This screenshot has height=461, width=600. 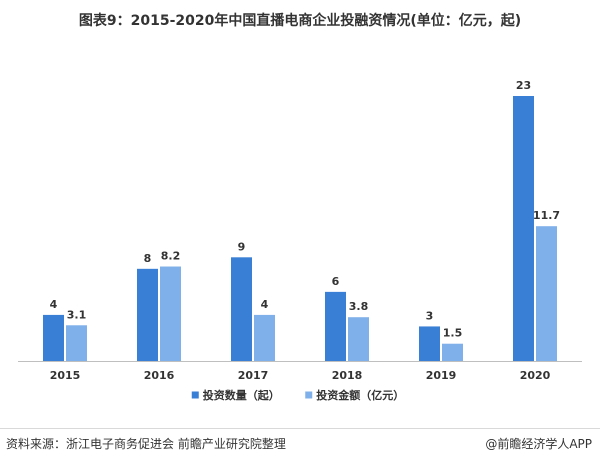 What do you see at coordinates (253, 375) in the screenshot?
I see `x-tick-label-2017: 2017` at bounding box center [253, 375].